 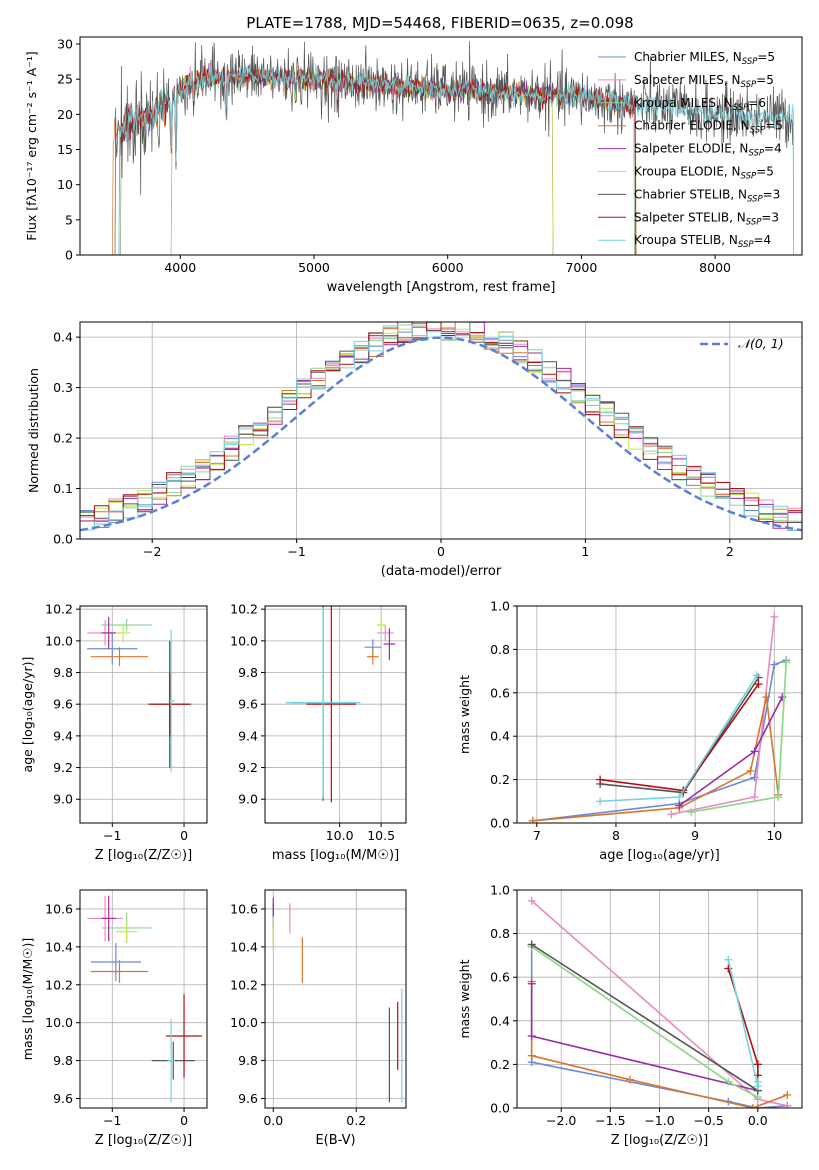 I want to click on x-tick-label: 10, so click(x=774, y=835).